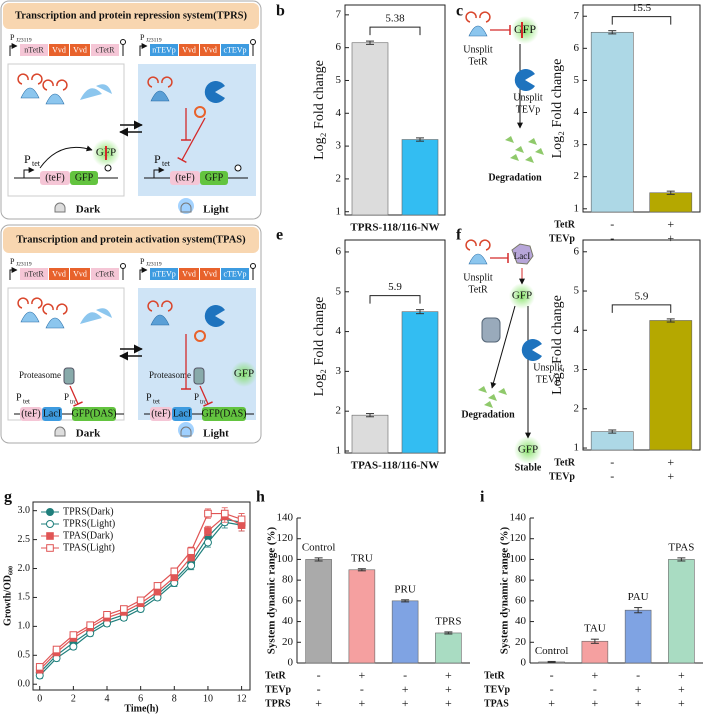  I want to click on y-tick-label: 0.0, so click(24, 684).